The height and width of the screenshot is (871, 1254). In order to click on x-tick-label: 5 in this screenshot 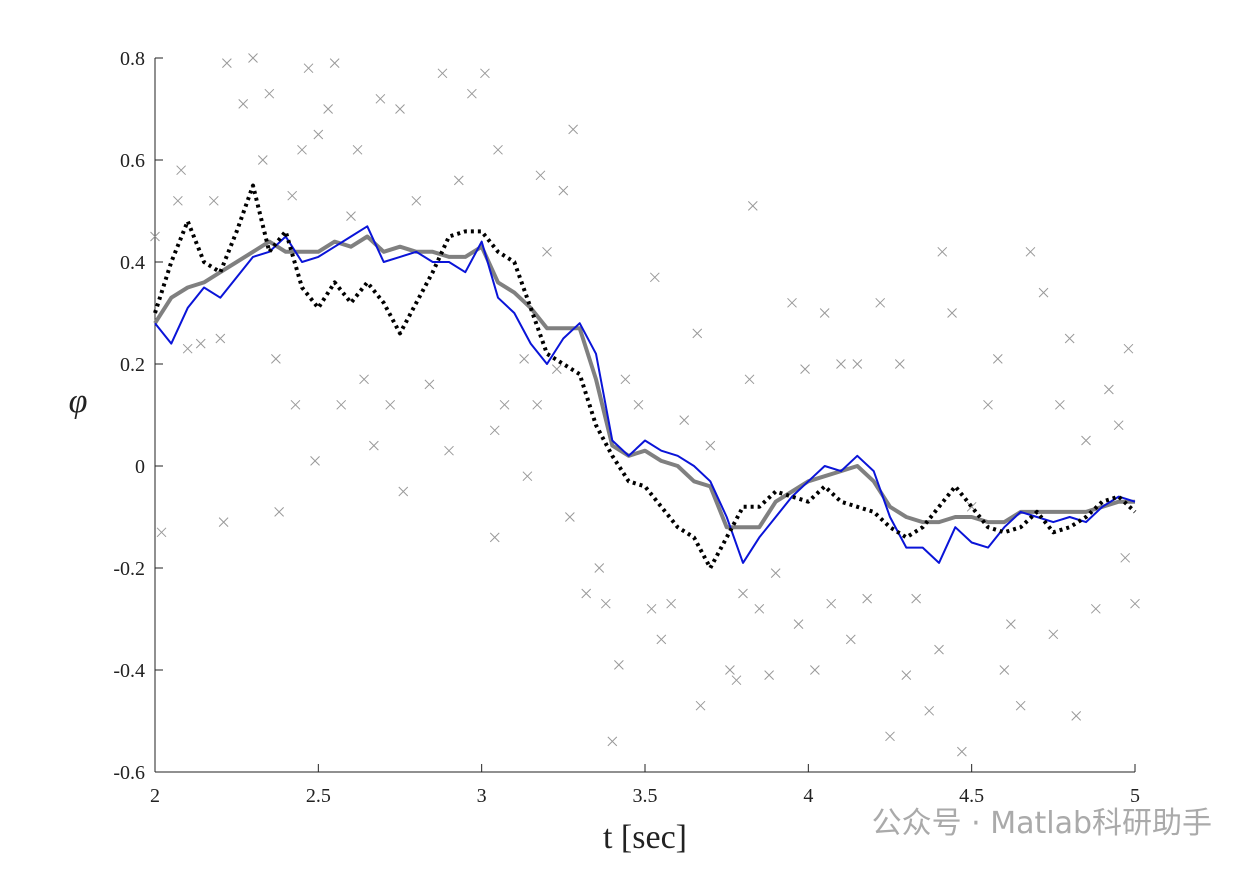, I will do `click(1135, 796)`.